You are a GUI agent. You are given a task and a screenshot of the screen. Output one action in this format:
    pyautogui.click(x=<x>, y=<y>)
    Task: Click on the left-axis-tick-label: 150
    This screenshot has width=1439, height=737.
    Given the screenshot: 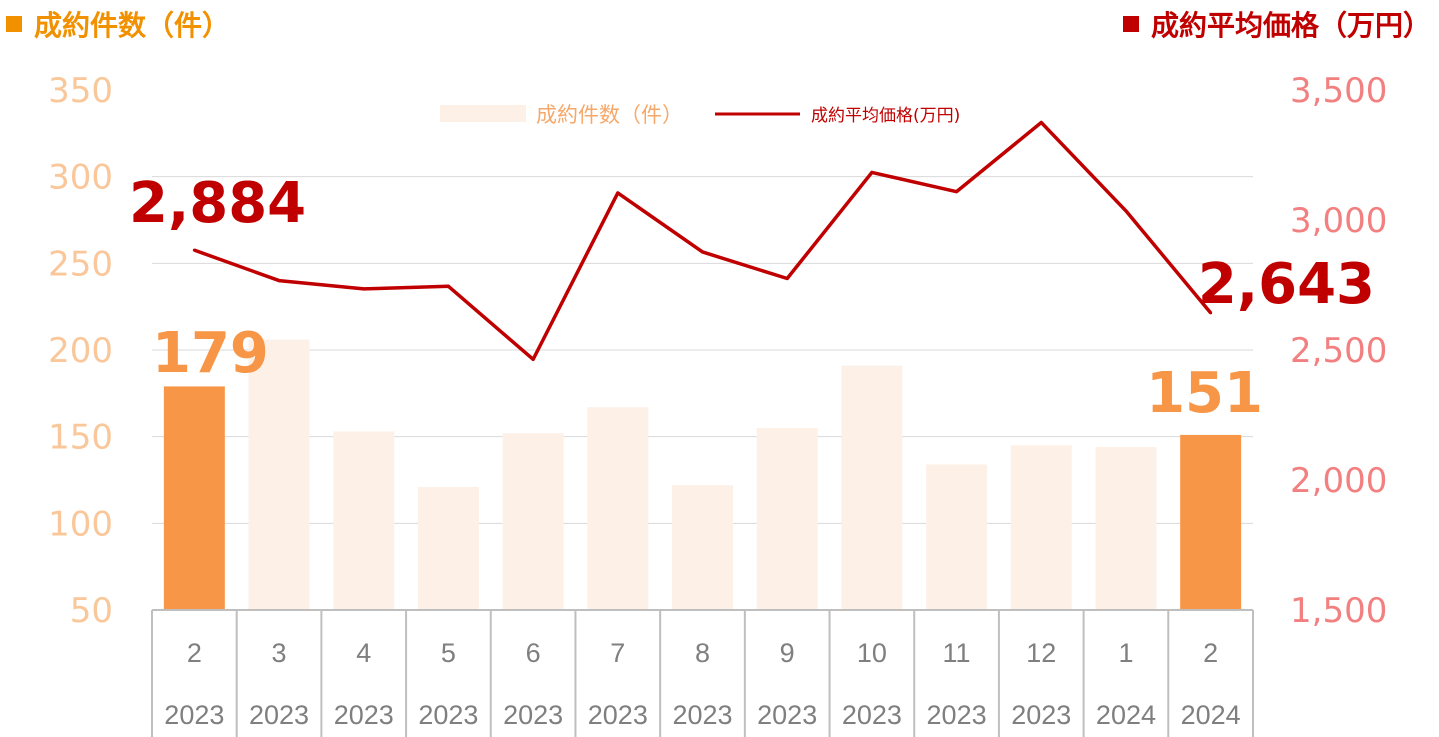 What is the action you would take?
    pyautogui.click(x=80, y=438)
    